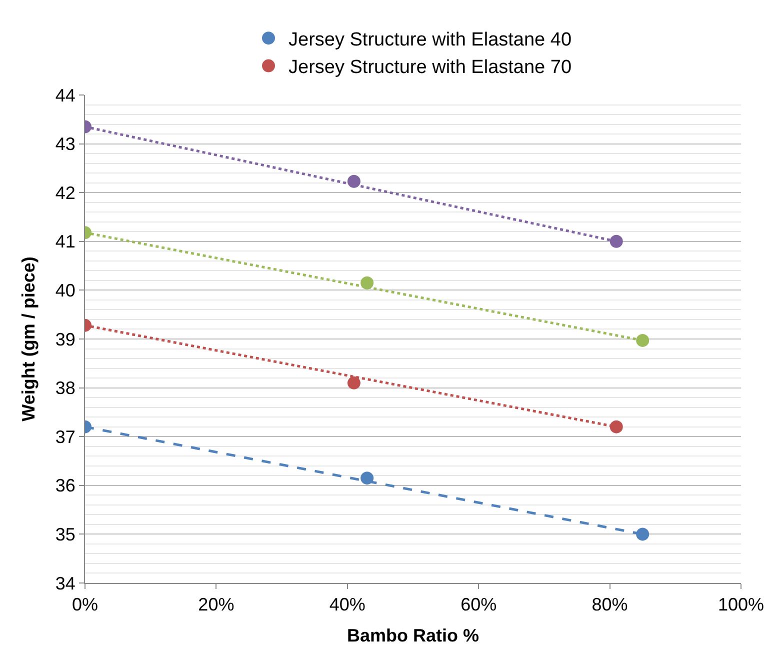  What do you see at coordinates (347, 604) in the screenshot?
I see `x-tick-label: 40%` at bounding box center [347, 604].